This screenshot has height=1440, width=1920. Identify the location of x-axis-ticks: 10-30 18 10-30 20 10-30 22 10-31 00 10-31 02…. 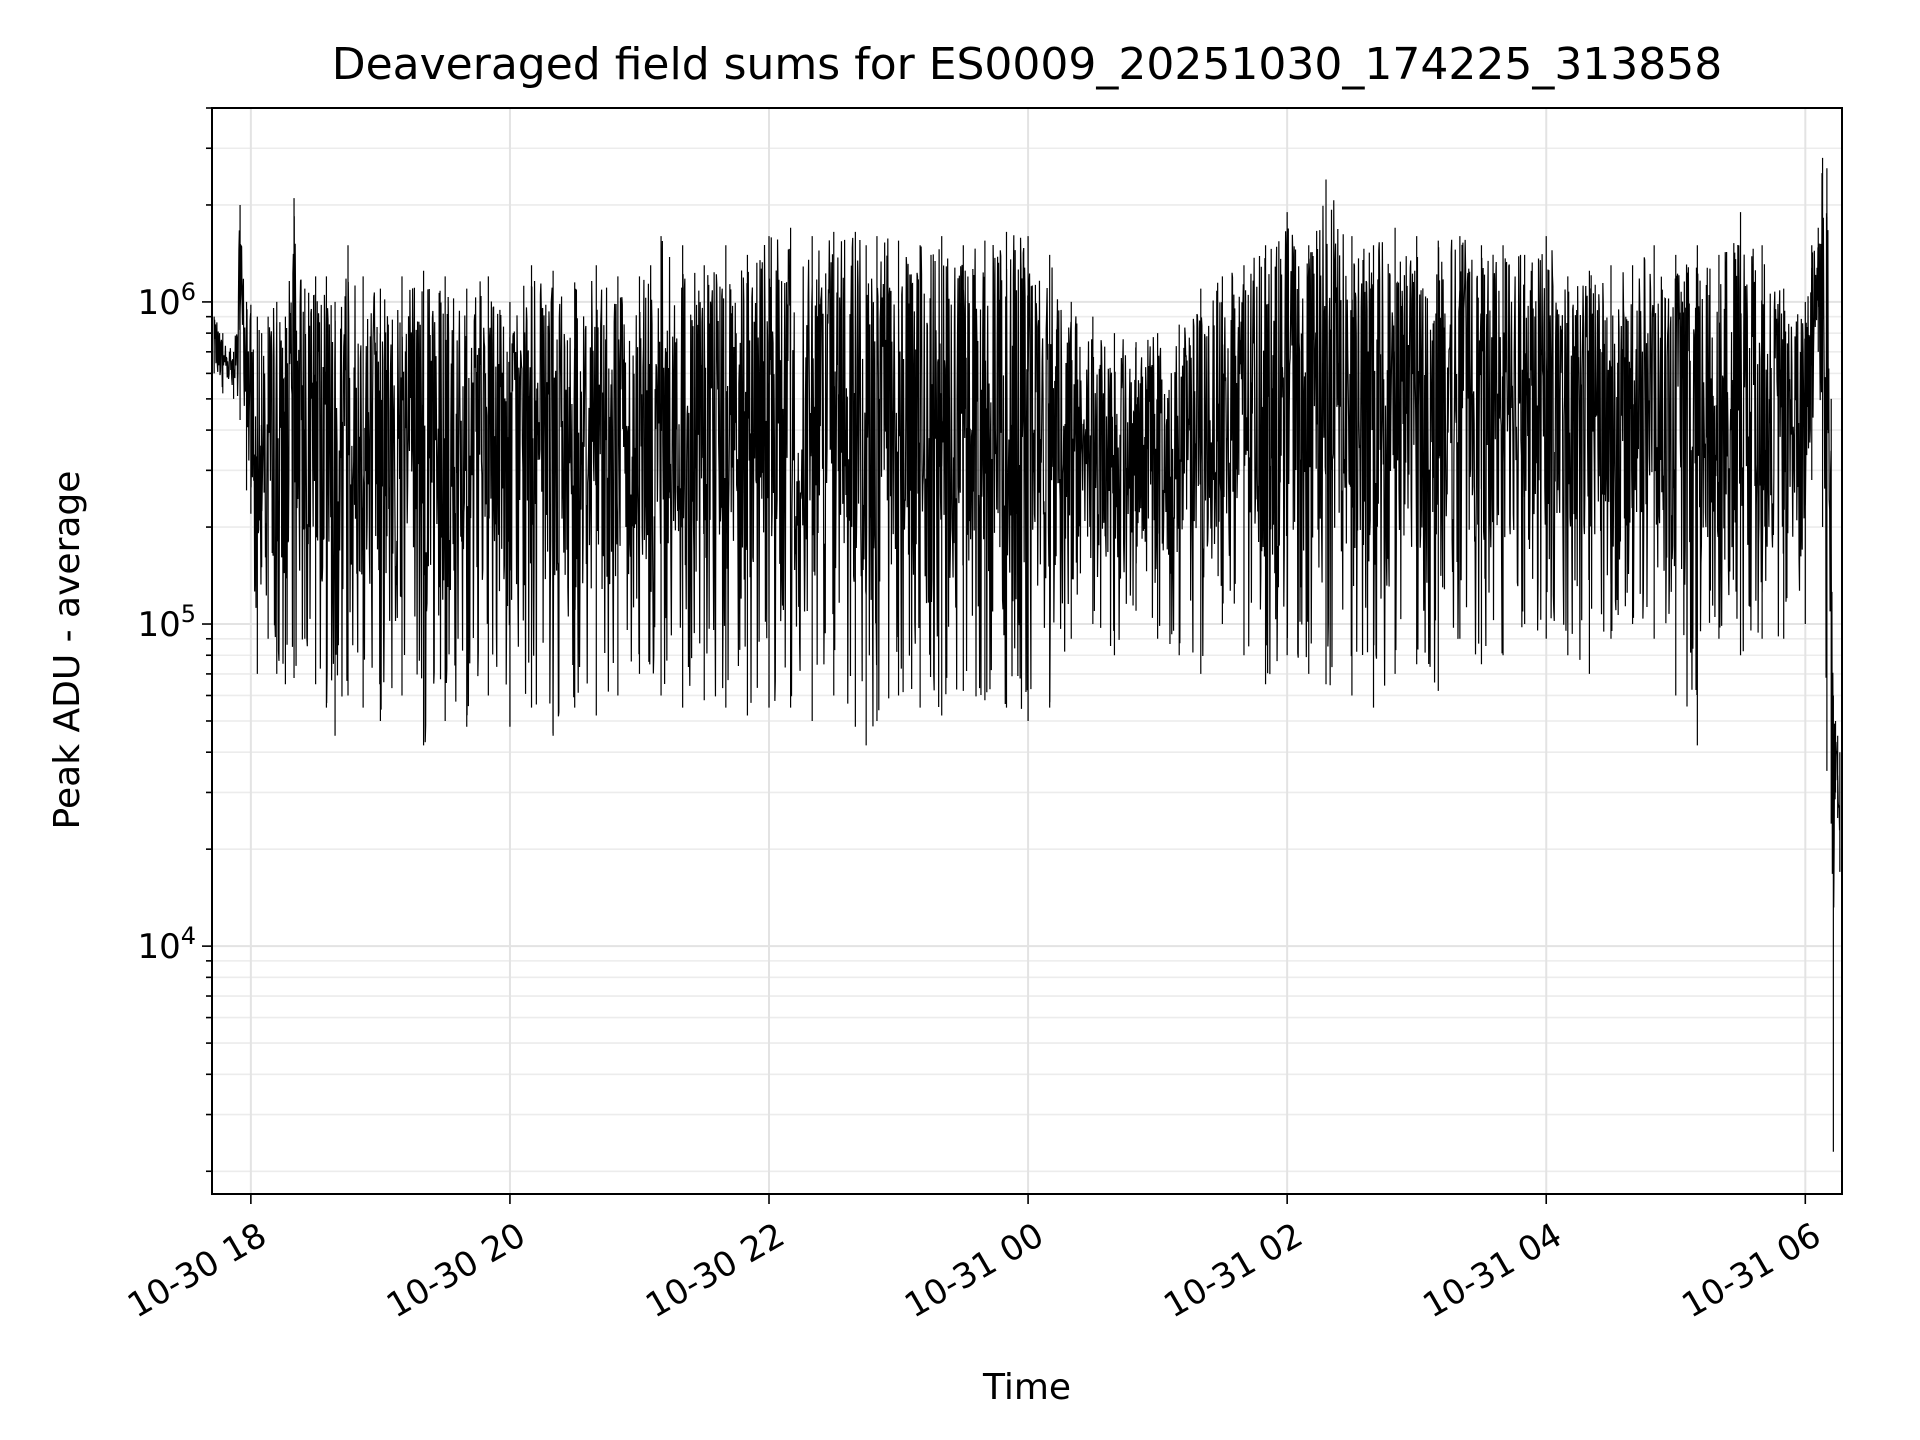
(974, 1260).